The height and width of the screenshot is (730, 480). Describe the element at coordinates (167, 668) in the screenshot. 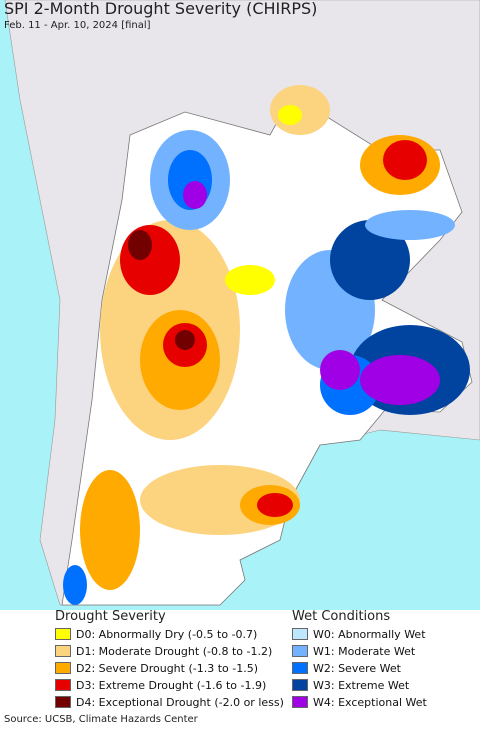

I see `legend-label: D2: Severe Drought (-1.3 to -1.5)` at that location.